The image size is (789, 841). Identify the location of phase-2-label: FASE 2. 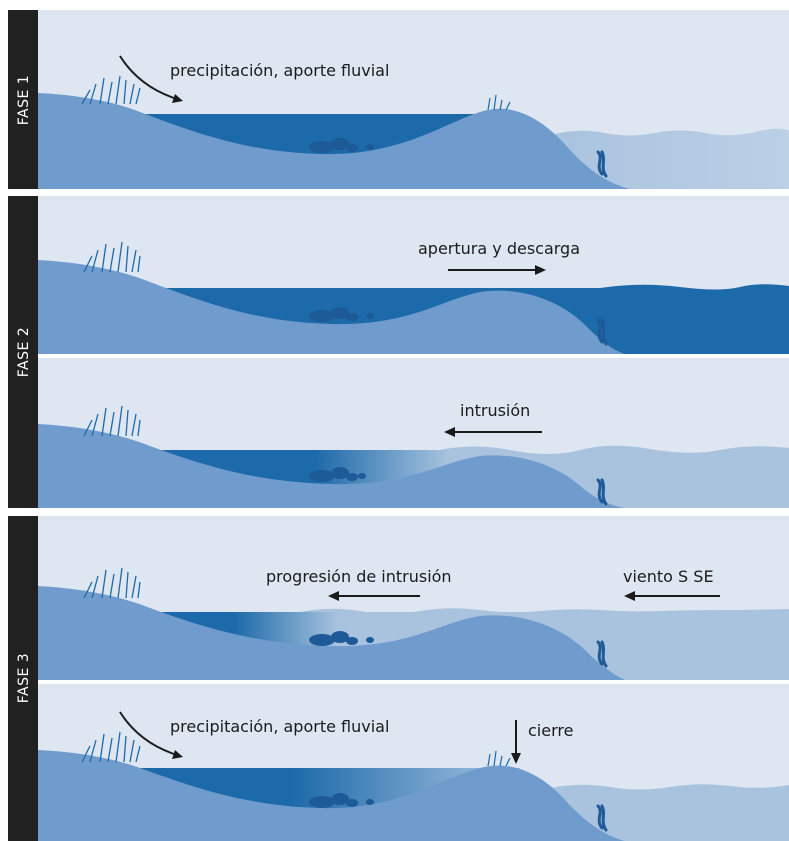
(24, 352).